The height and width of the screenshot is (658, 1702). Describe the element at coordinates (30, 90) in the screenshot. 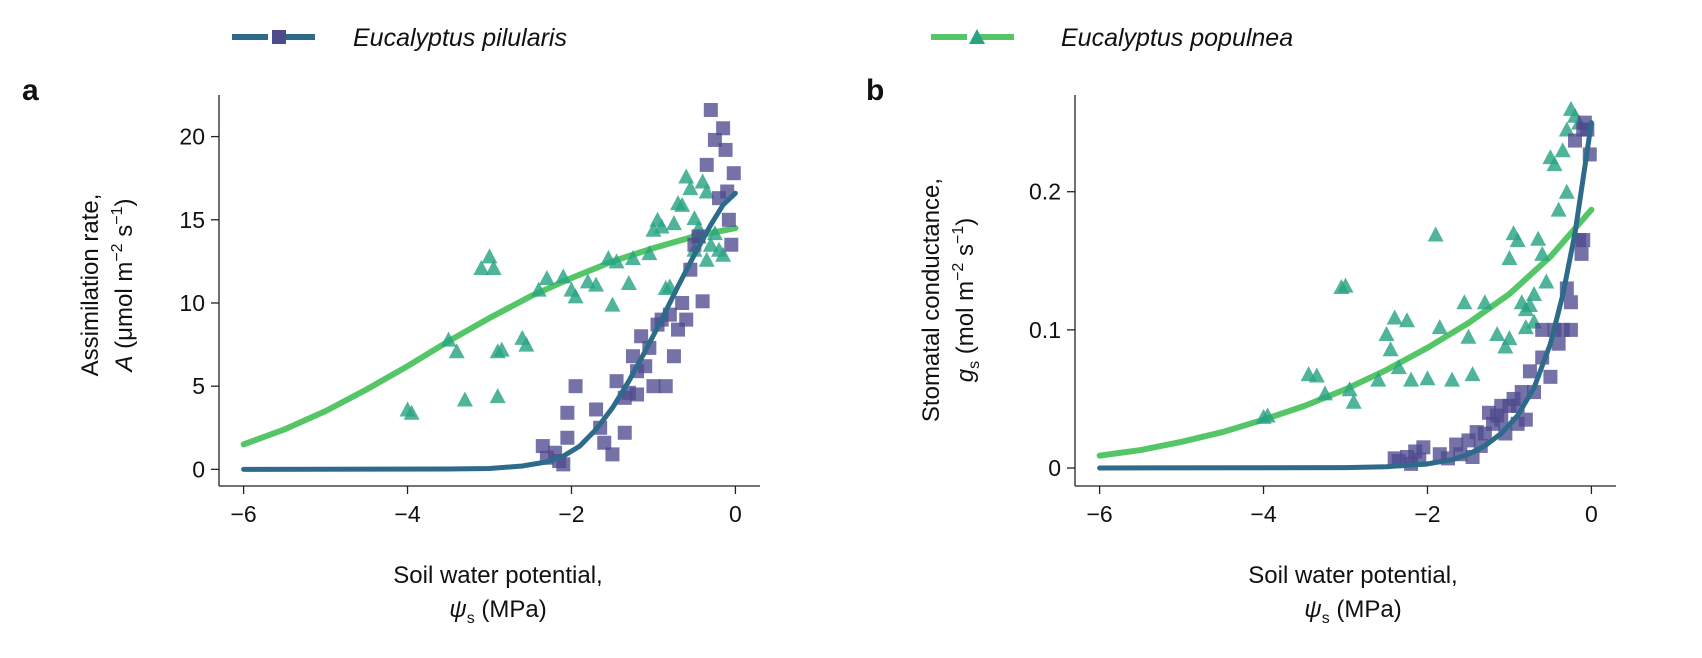

I see `panel-label-a: a` at that location.